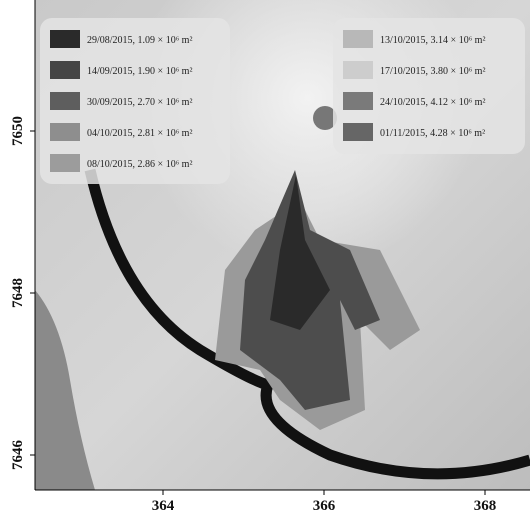 The width and height of the screenshot is (530, 520). I want to click on legend-label: 13/10/2015, 3.14 × 10⁶ m², so click(432, 40).